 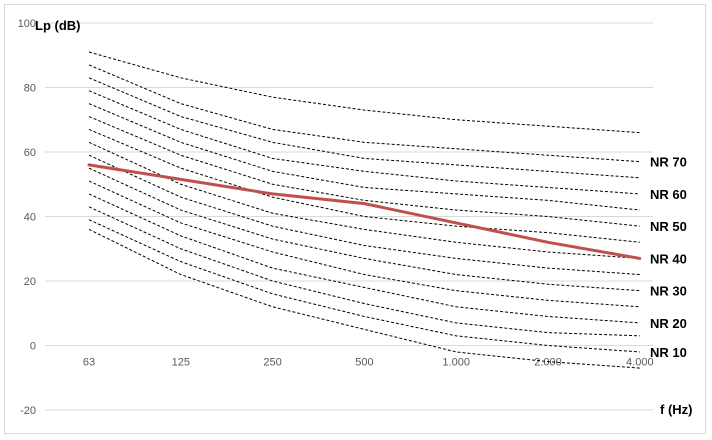 I want to click on x-tick-labels: 63 125 250 500 1.000 2.000 4.000, so click(x=368, y=363).